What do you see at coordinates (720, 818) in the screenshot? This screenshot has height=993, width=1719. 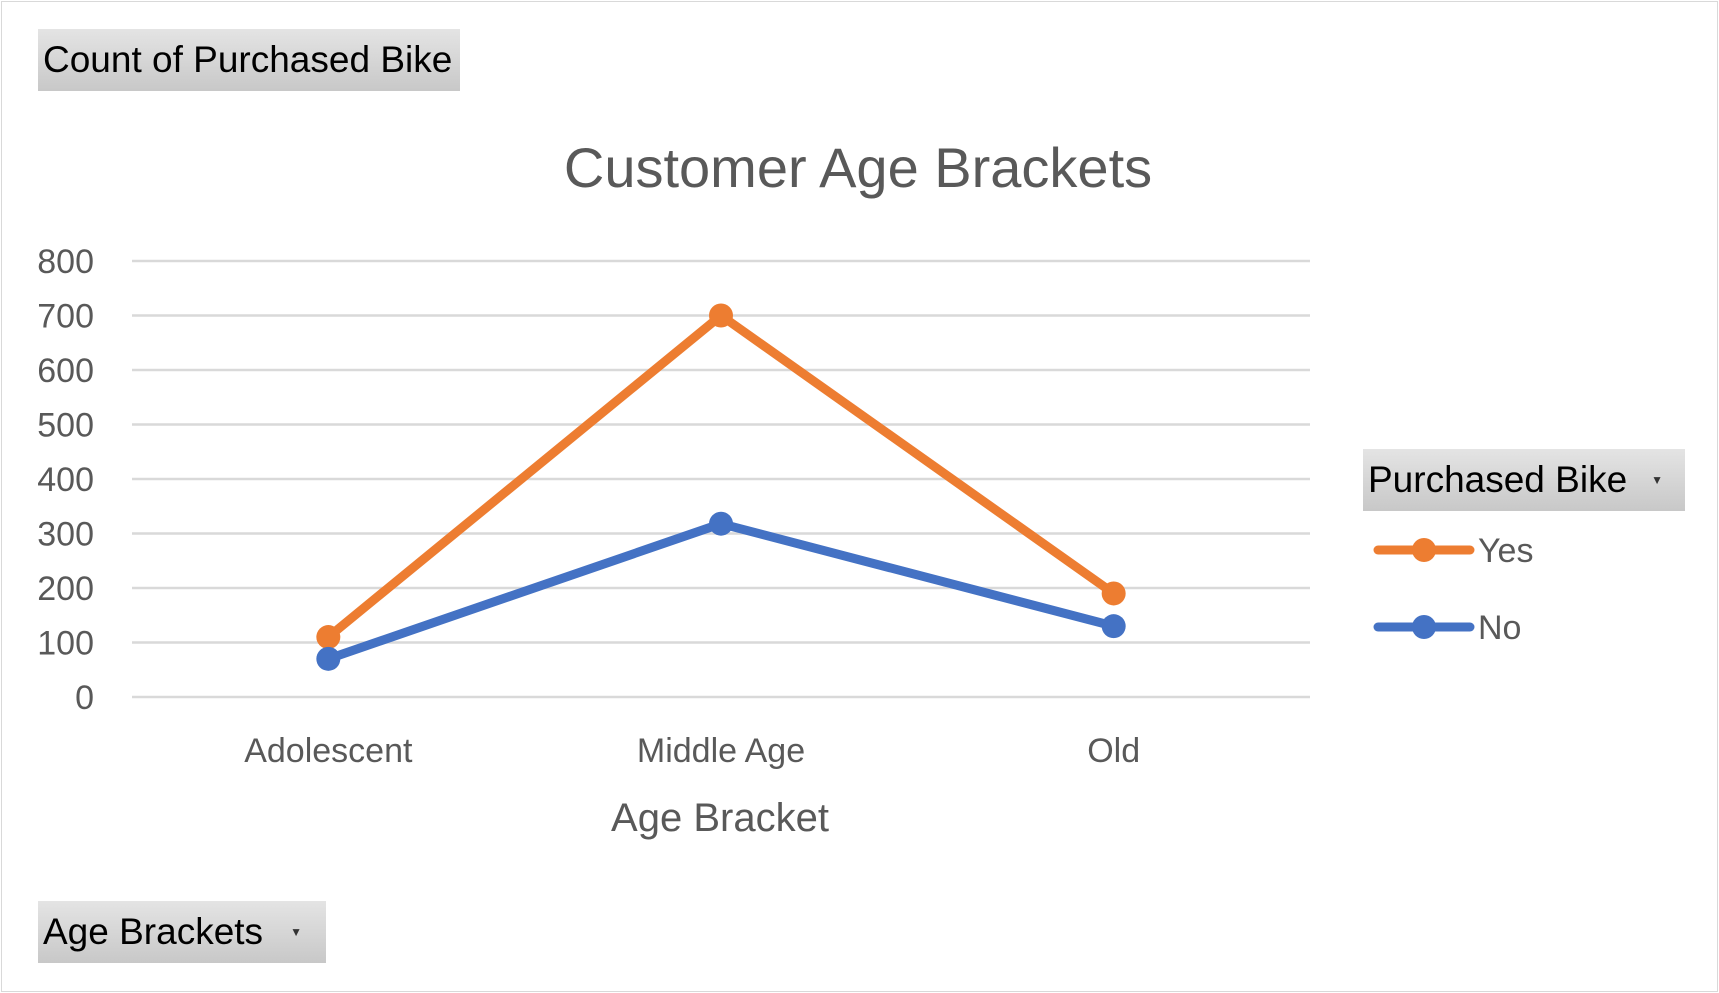 I see `x-axis-title: Age Bracket` at bounding box center [720, 818].